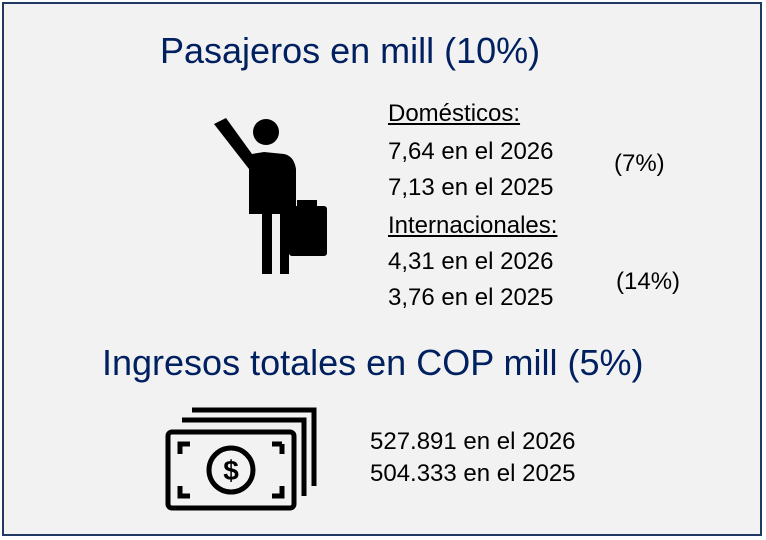  Describe the element at coordinates (270, 196) in the screenshot. I see `traveler-icon` at that location.